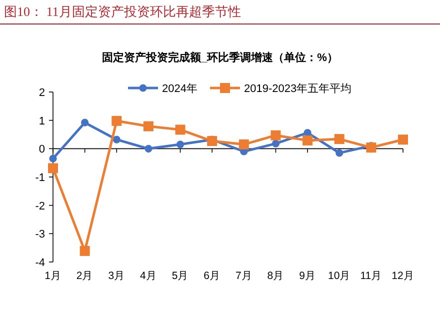 The image size is (440, 331). What do you see at coordinates (220, 57) in the screenshot?
I see `chart-subtitle: 固定资产投资完成额_环比季调增速（单位：%）` at bounding box center [220, 57].